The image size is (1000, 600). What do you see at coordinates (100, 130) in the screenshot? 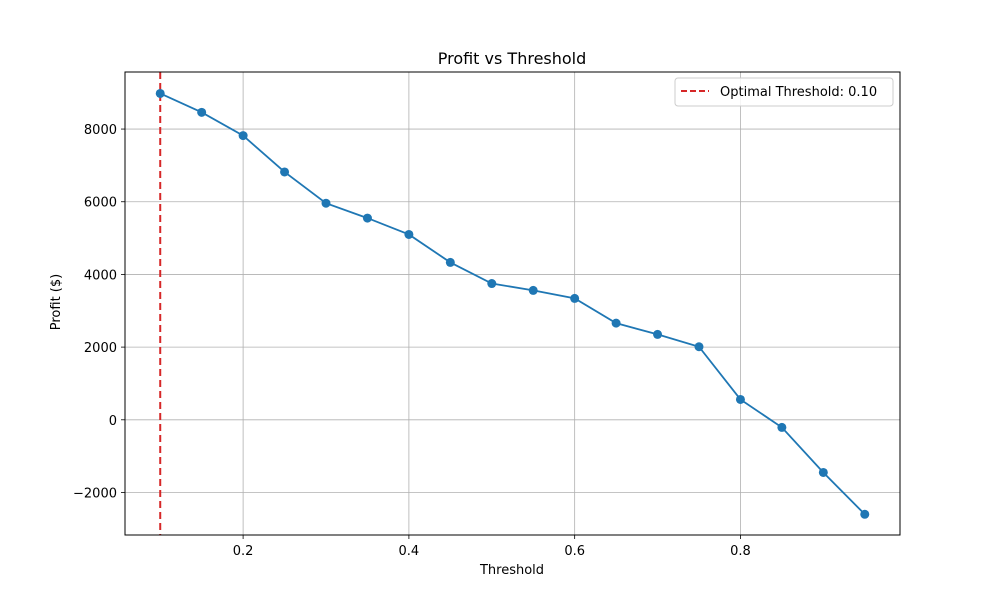
I see `y-tick-label-5: 8000` at bounding box center [100, 130].